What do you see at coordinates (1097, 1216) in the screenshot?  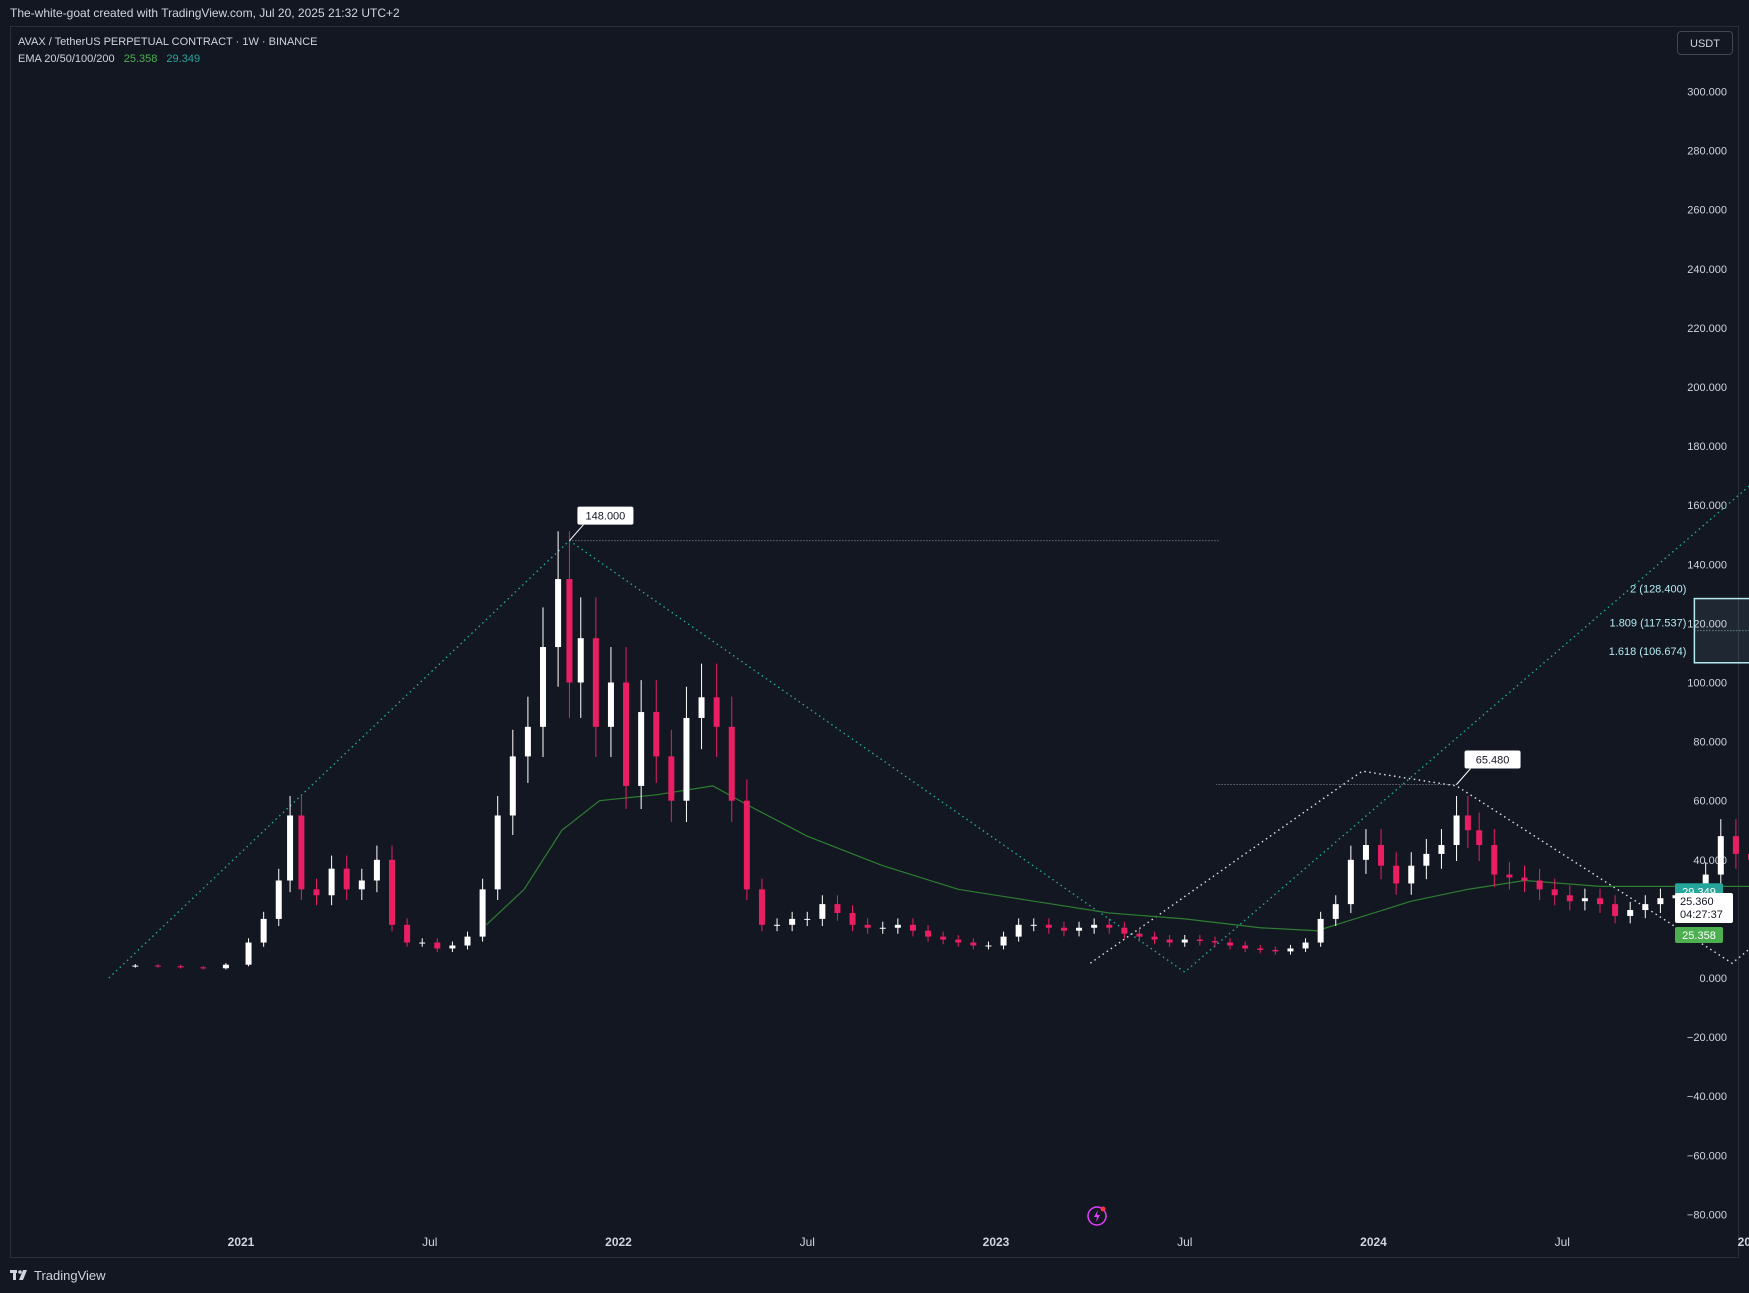 I see `events-icon` at bounding box center [1097, 1216].